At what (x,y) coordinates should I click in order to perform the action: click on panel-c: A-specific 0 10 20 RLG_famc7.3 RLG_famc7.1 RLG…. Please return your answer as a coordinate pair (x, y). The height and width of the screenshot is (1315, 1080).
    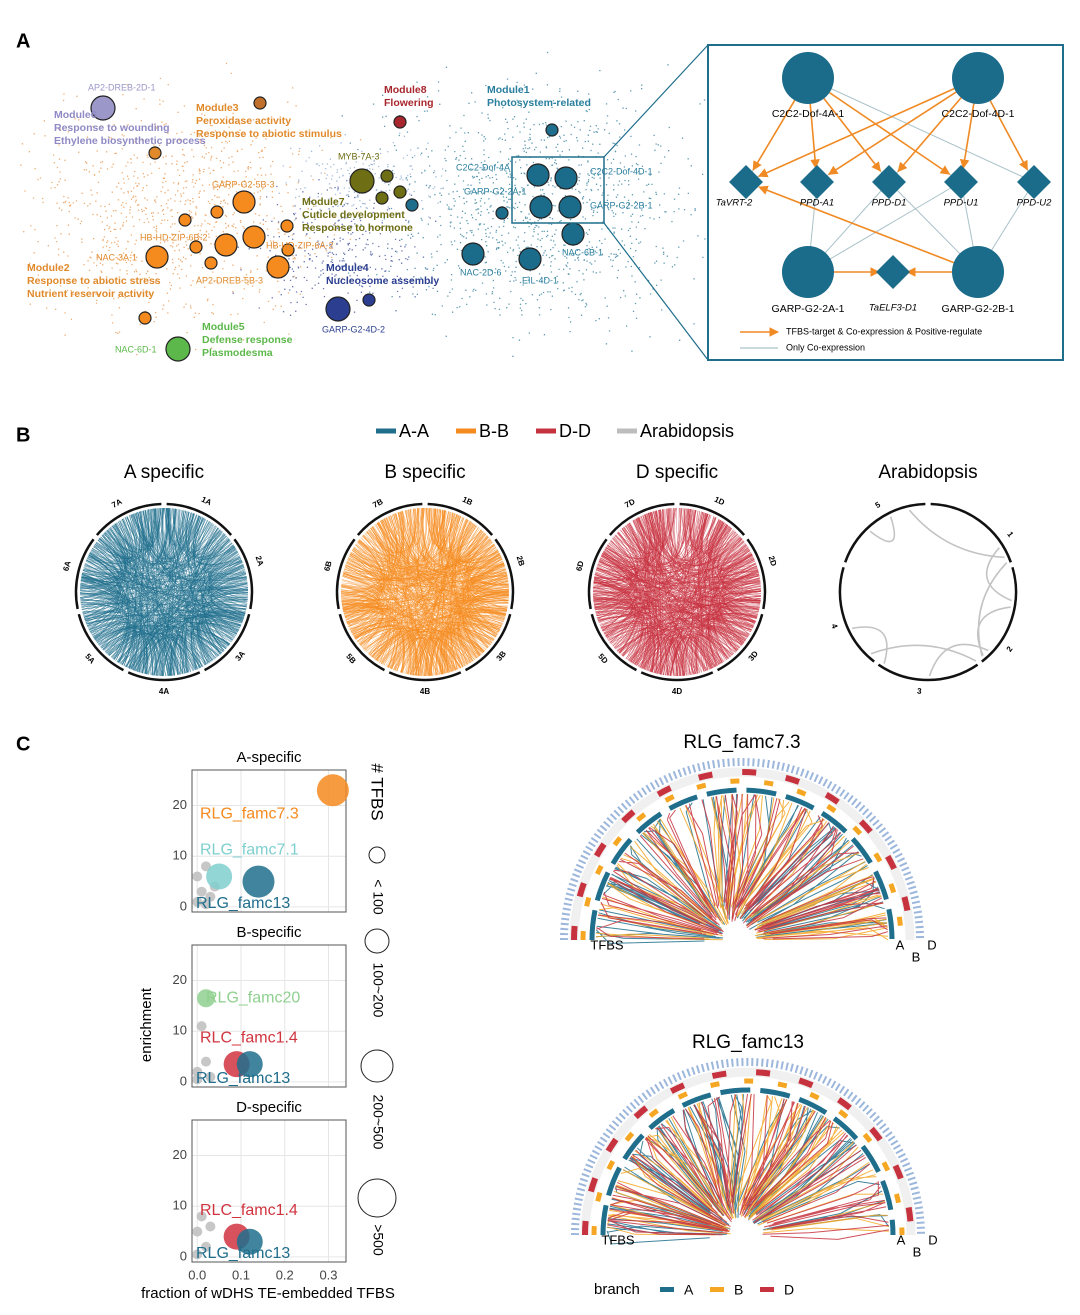
    Looking at the image, I should click on (267, 1025).